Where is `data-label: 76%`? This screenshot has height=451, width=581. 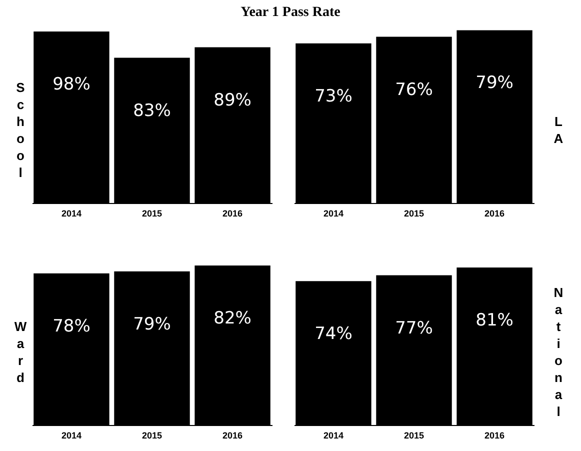
data-label: 76% is located at coordinates (414, 90).